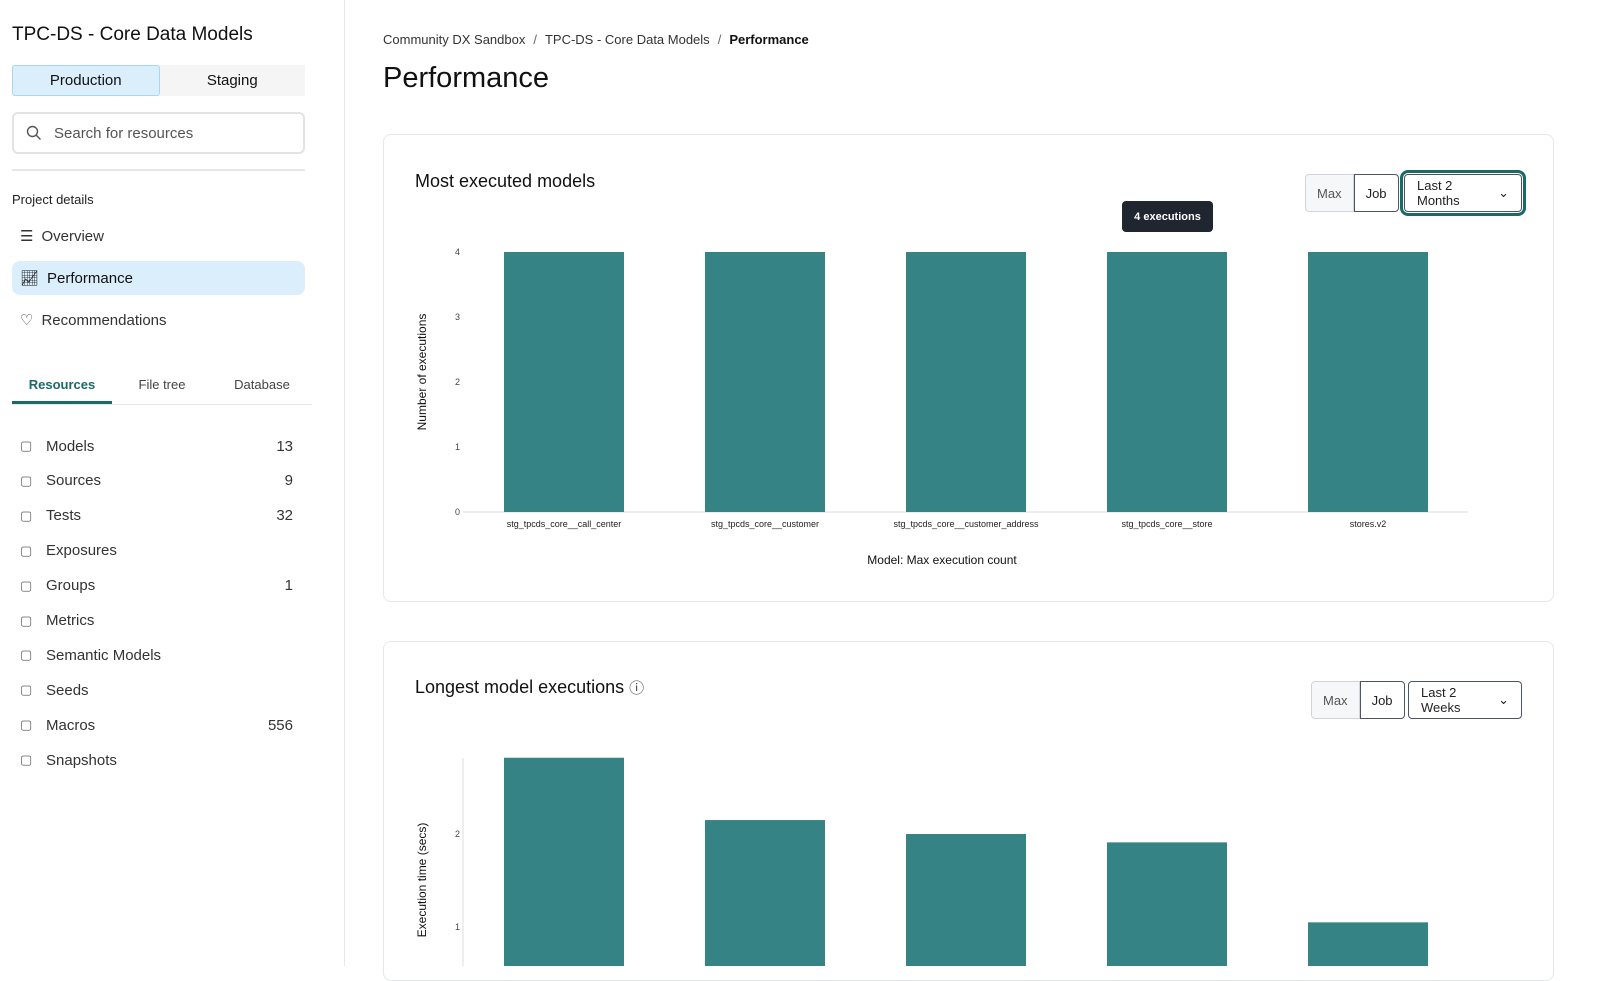  What do you see at coordinates (1166, 524) in the screenshot?
I see `x-tick-label: stg_tpcds_core__store` at bounding box center [1166, 524].